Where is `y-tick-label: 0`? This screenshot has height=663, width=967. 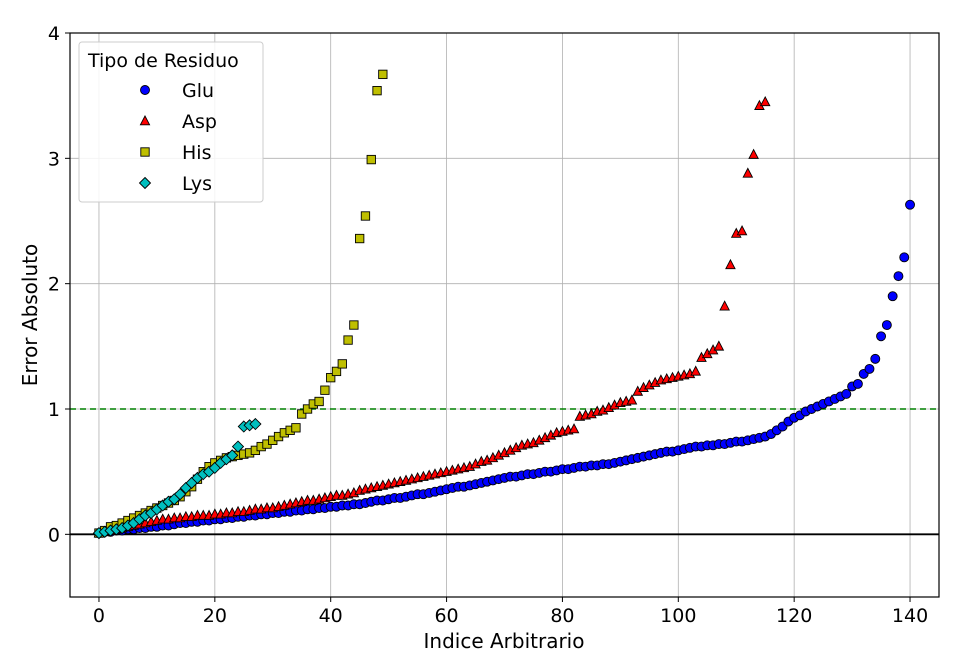
y-tick-label: 0 is located at coordinates (54, 535).